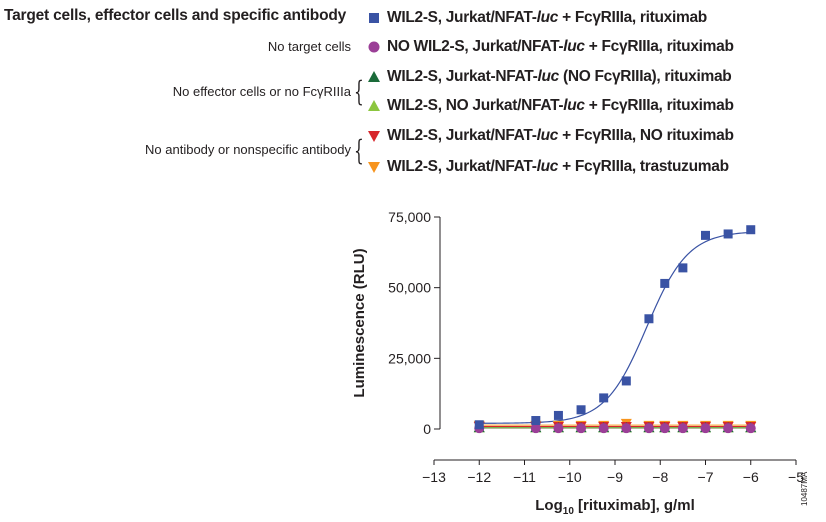 This screenshot has height=522, width=826. What do you see at coordinates (475, 105) in the screenshot?
I see `legend-entry-text: WIL2-S, NO Jurkat/NFAT-` at bounding box center [475, 105].